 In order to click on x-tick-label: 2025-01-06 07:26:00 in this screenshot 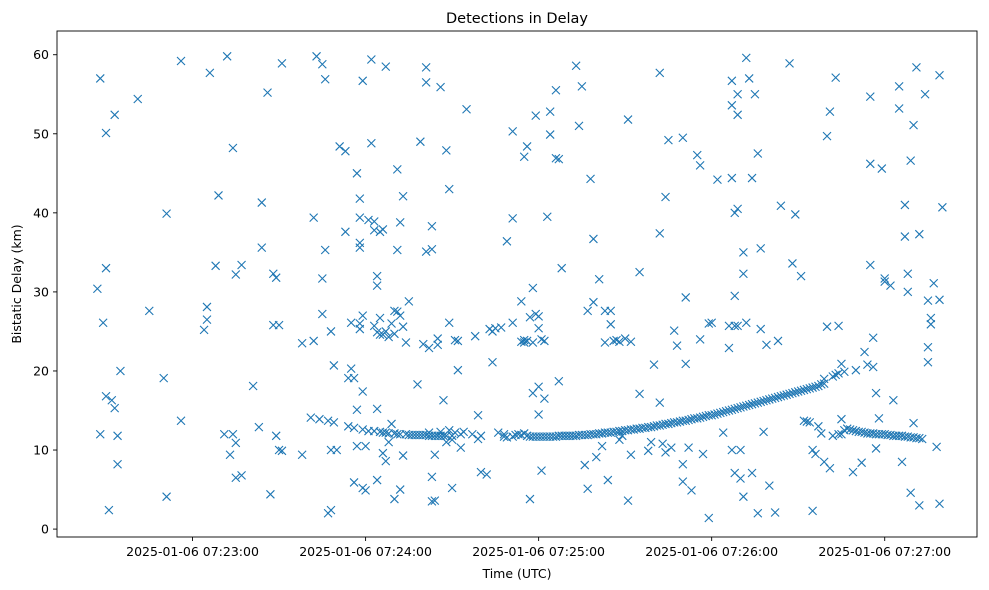, I will do `click(711, 551)`.